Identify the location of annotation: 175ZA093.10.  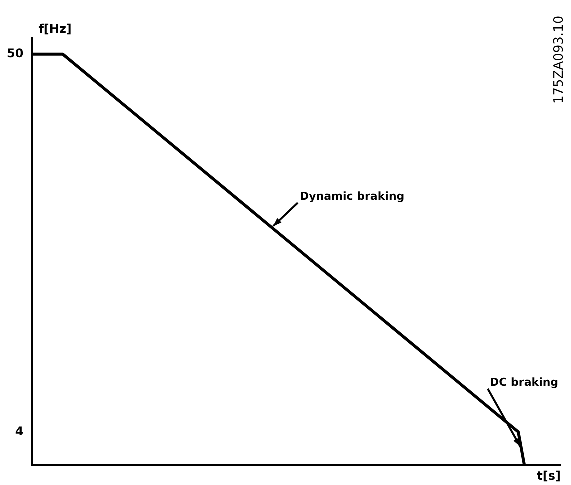
(559, 60).